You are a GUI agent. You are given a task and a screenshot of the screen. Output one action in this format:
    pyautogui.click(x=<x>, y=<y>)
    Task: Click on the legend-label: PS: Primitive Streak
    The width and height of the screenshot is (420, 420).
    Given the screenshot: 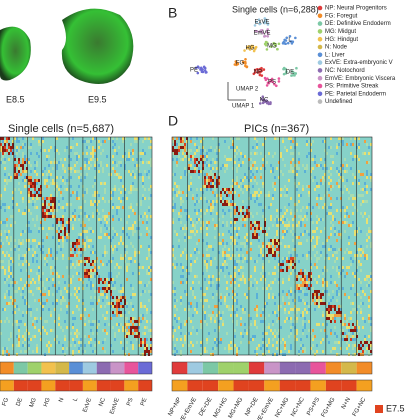 What is the action you would take?
    pyautogui.click(x=352, y=87)
    